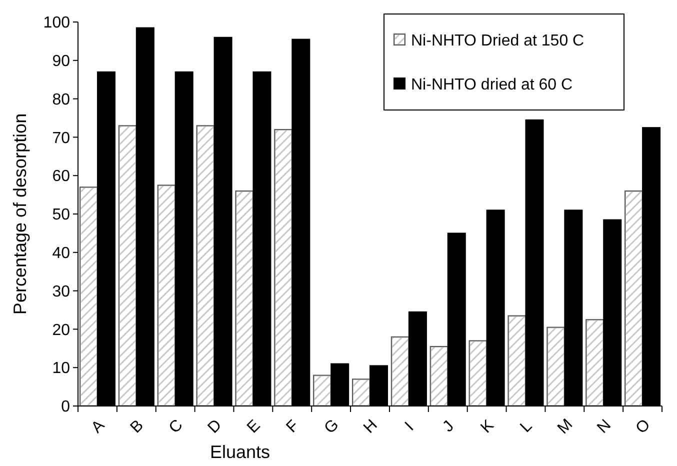  What do you see at coordinates (449, 427) in the screenshot?
I see `x-tick-label: J` at bounding box center [449, 427].